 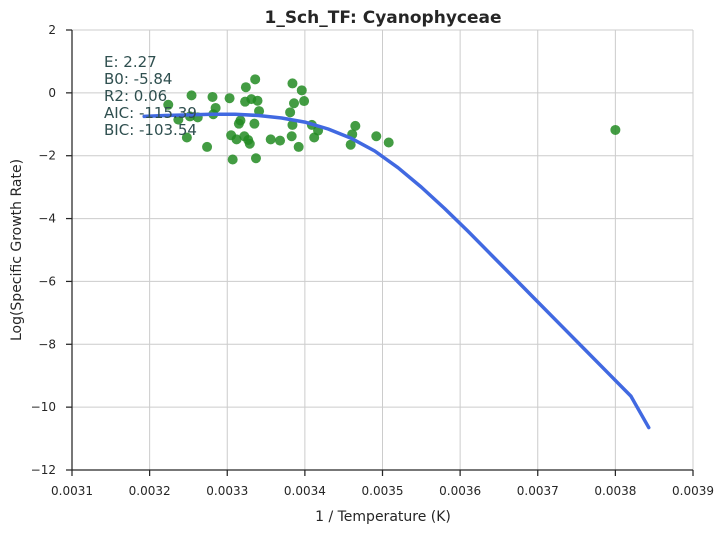 What do you see at coordinates (17, 250) in the screenshot?
I see `y-axis-title: Log(Specific Growth Rate)` at bounding box center [17, 250].